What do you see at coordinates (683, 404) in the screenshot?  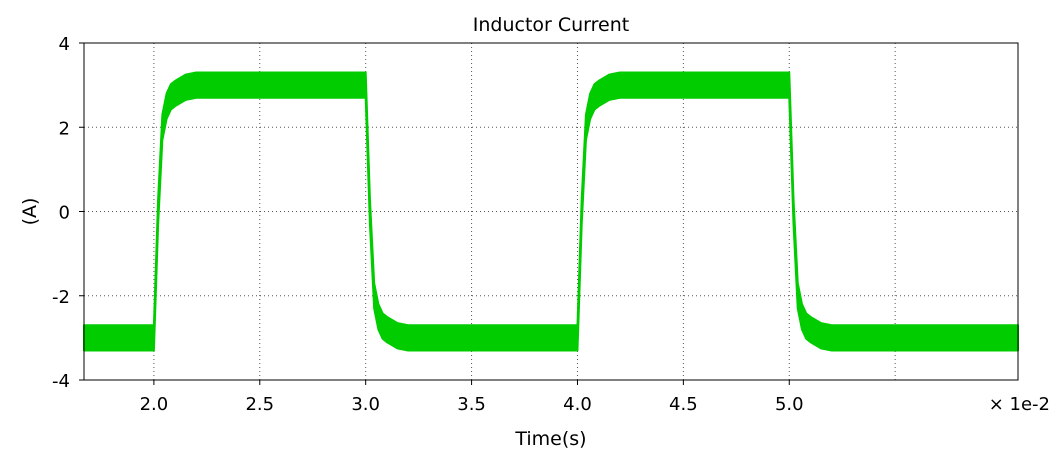 I see `x-tick-label: 4.5` at bounding box center [683, 404].